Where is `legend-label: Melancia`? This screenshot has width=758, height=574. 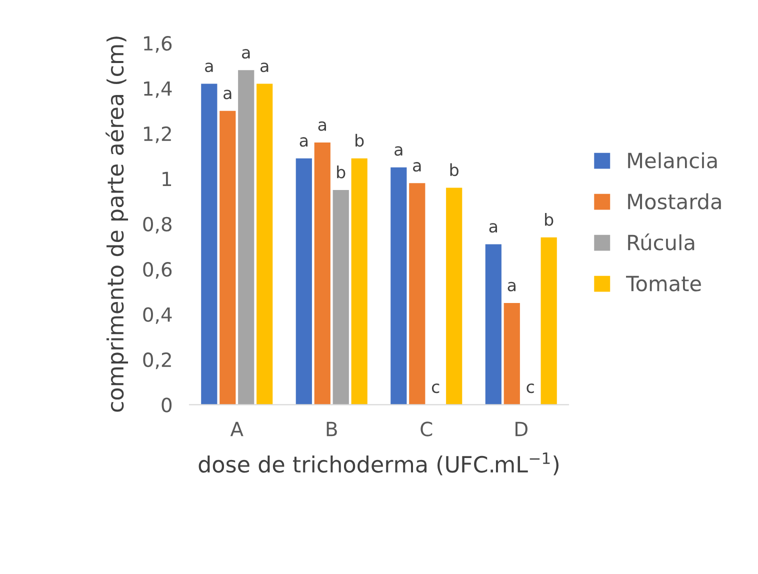
legend-label: Melancia is located at coordinates (672, 160).